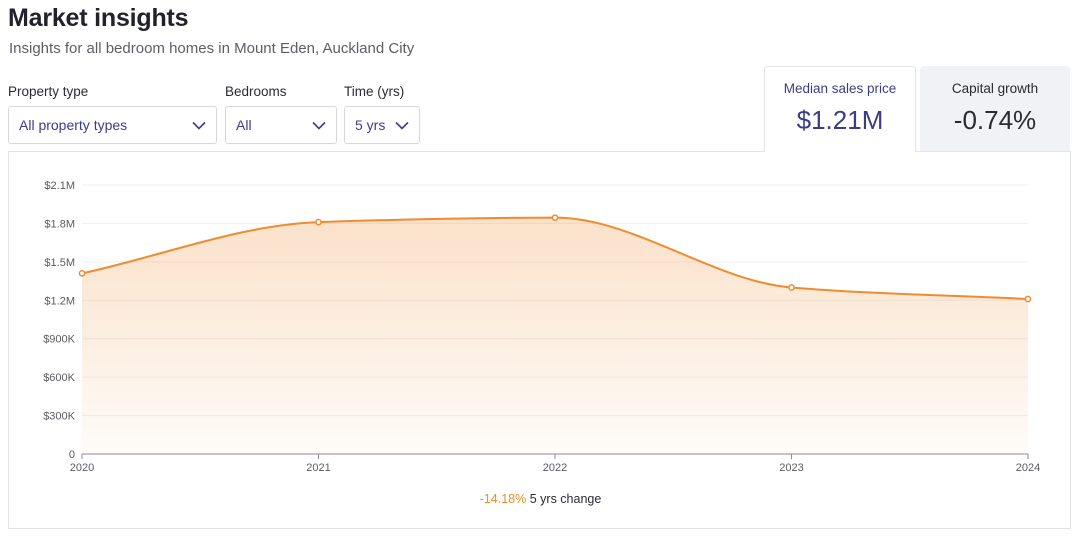 The width and height of the screenshot is (1080, 537). I want to click on time-filter: Time (yrs) 5 yrs, so click(382, 114).